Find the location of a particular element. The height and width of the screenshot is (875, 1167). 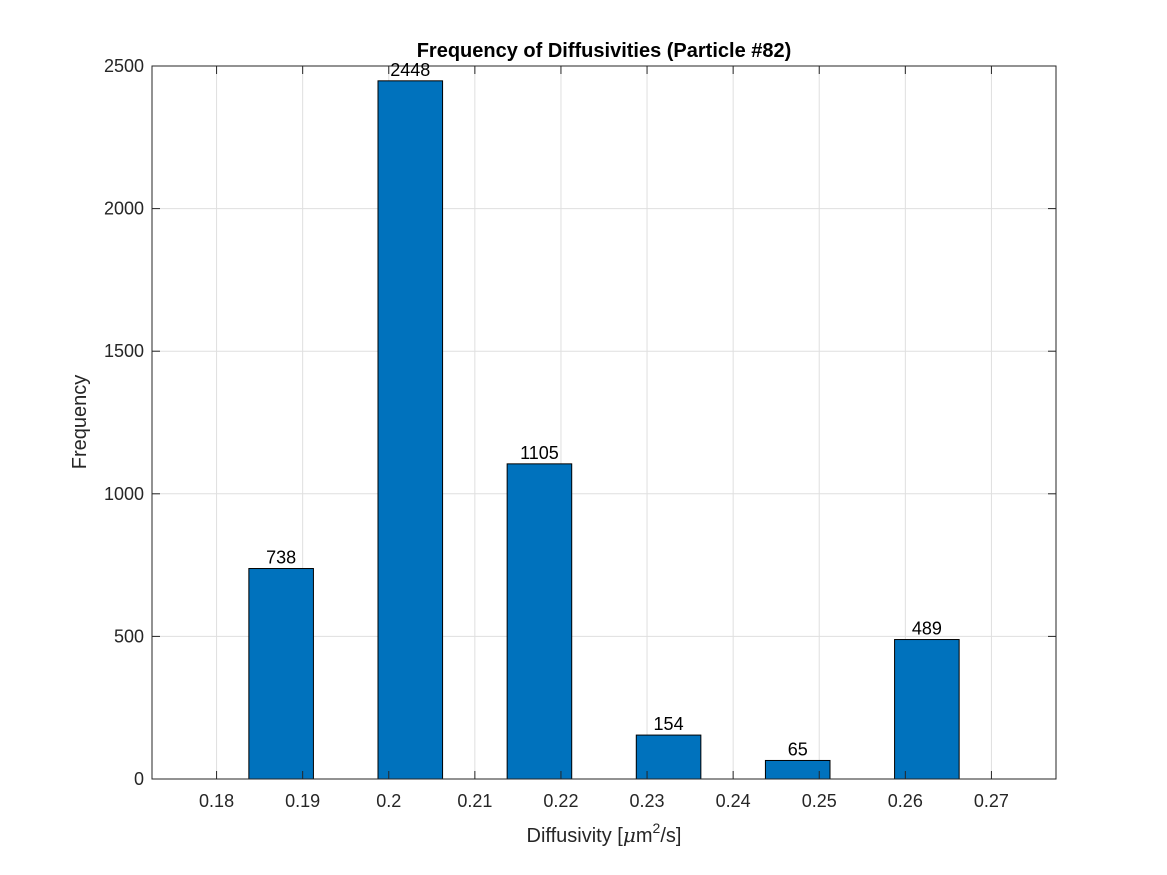

x-axis-label-unit: m is located at coordinates (644, 836).